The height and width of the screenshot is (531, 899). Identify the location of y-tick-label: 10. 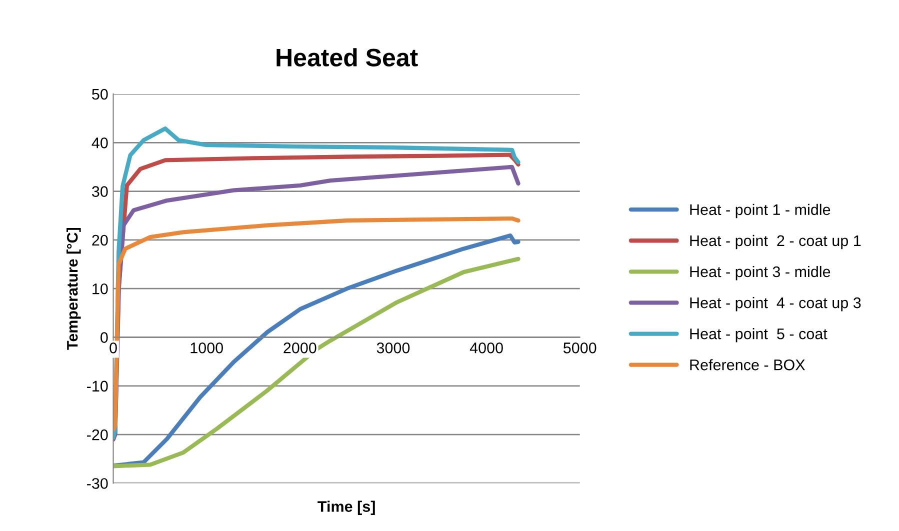
(100, 288).